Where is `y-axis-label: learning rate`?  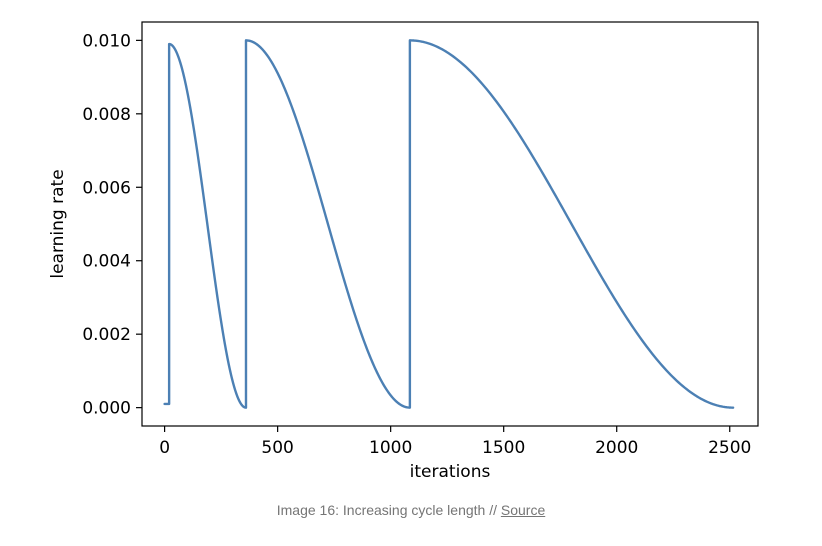
y-axis-label: learning rate is located at coordinates (58, 223).